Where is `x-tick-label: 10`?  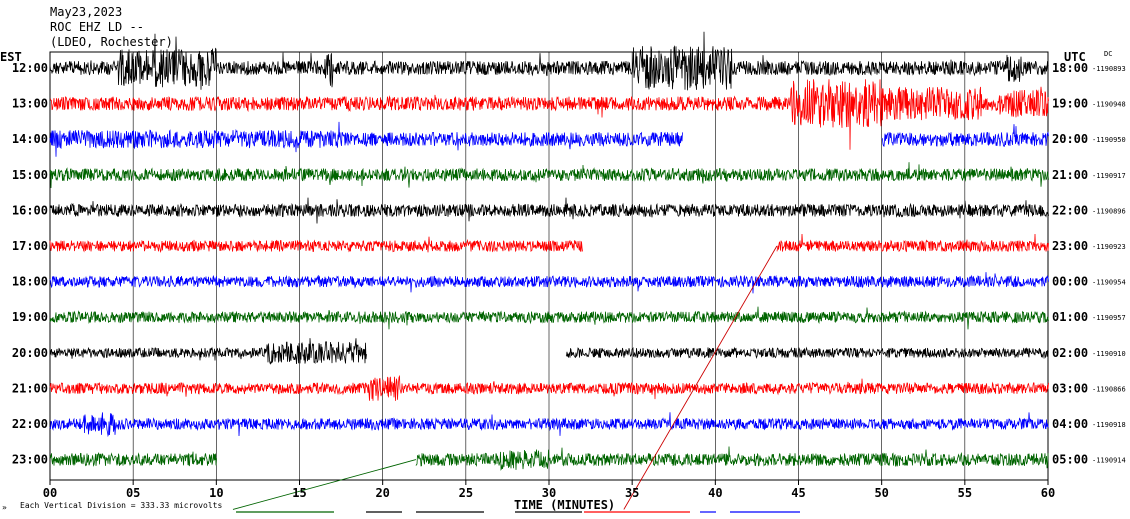
x-tick-label: 10 is located at coordinates (216, 493).